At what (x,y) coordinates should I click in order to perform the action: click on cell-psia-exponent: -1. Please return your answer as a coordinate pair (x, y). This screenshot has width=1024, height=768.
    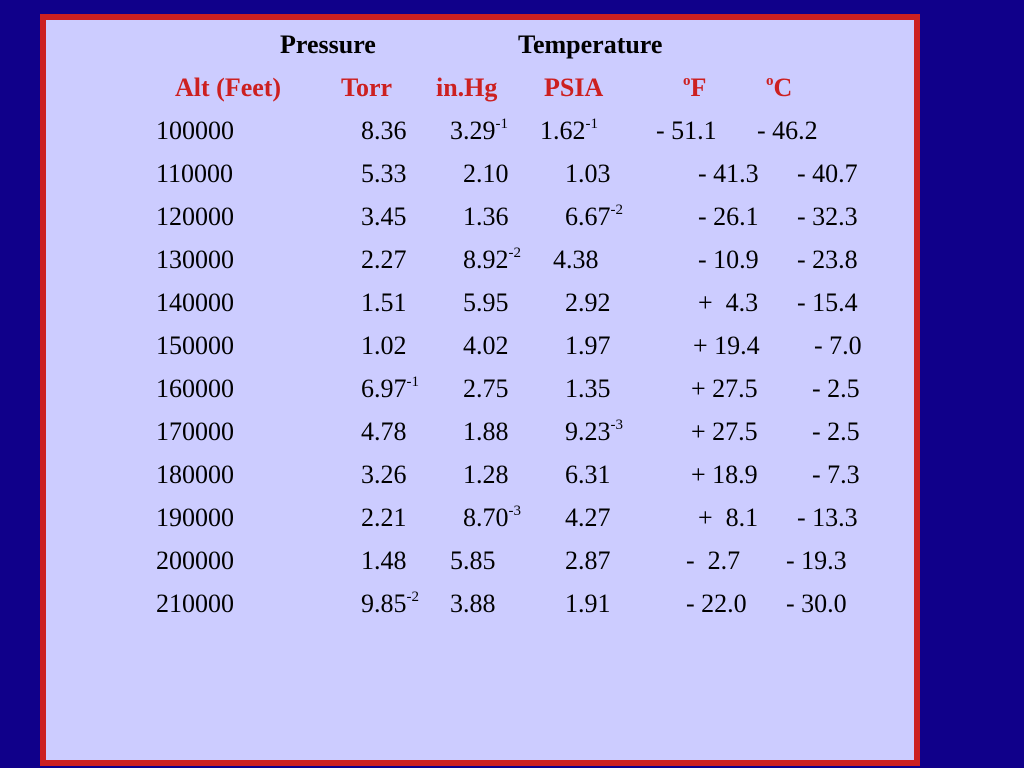
    Looking at the image, I should click on (592, 124).